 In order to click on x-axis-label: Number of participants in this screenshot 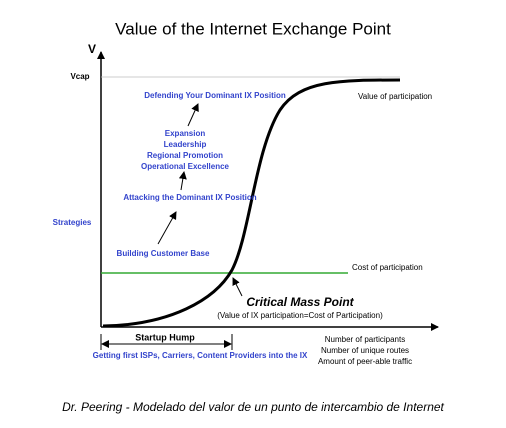, I will do `click(365, 339)`.